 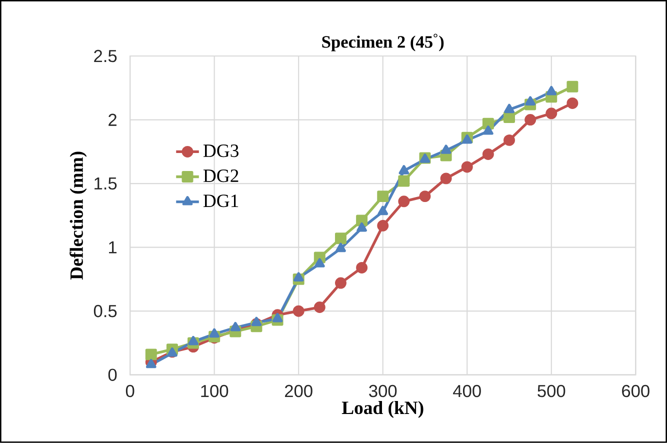 I want to click on x-axis-title: Load (kN), so click(x=383, y=409).